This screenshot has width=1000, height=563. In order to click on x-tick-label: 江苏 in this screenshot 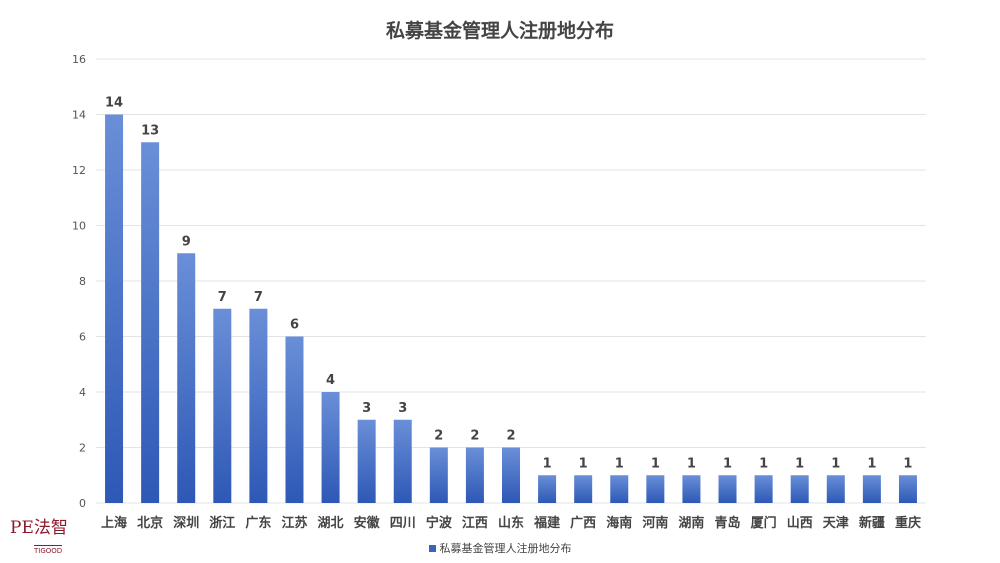, I will do `click(294, 523)`.